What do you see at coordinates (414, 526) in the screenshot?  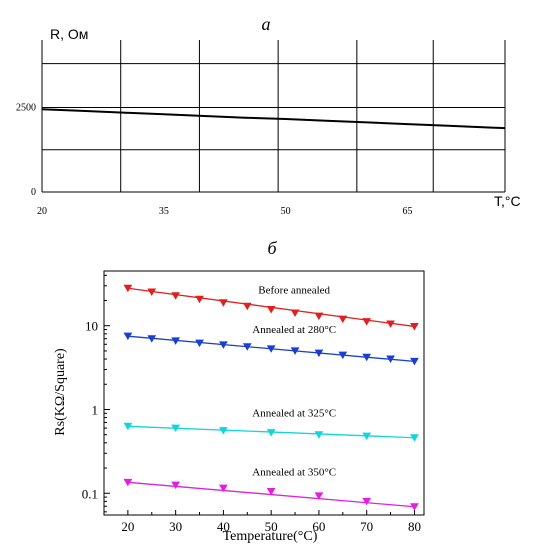 I see `x-tick-label-b: 80` at bounding box center [414, 526].